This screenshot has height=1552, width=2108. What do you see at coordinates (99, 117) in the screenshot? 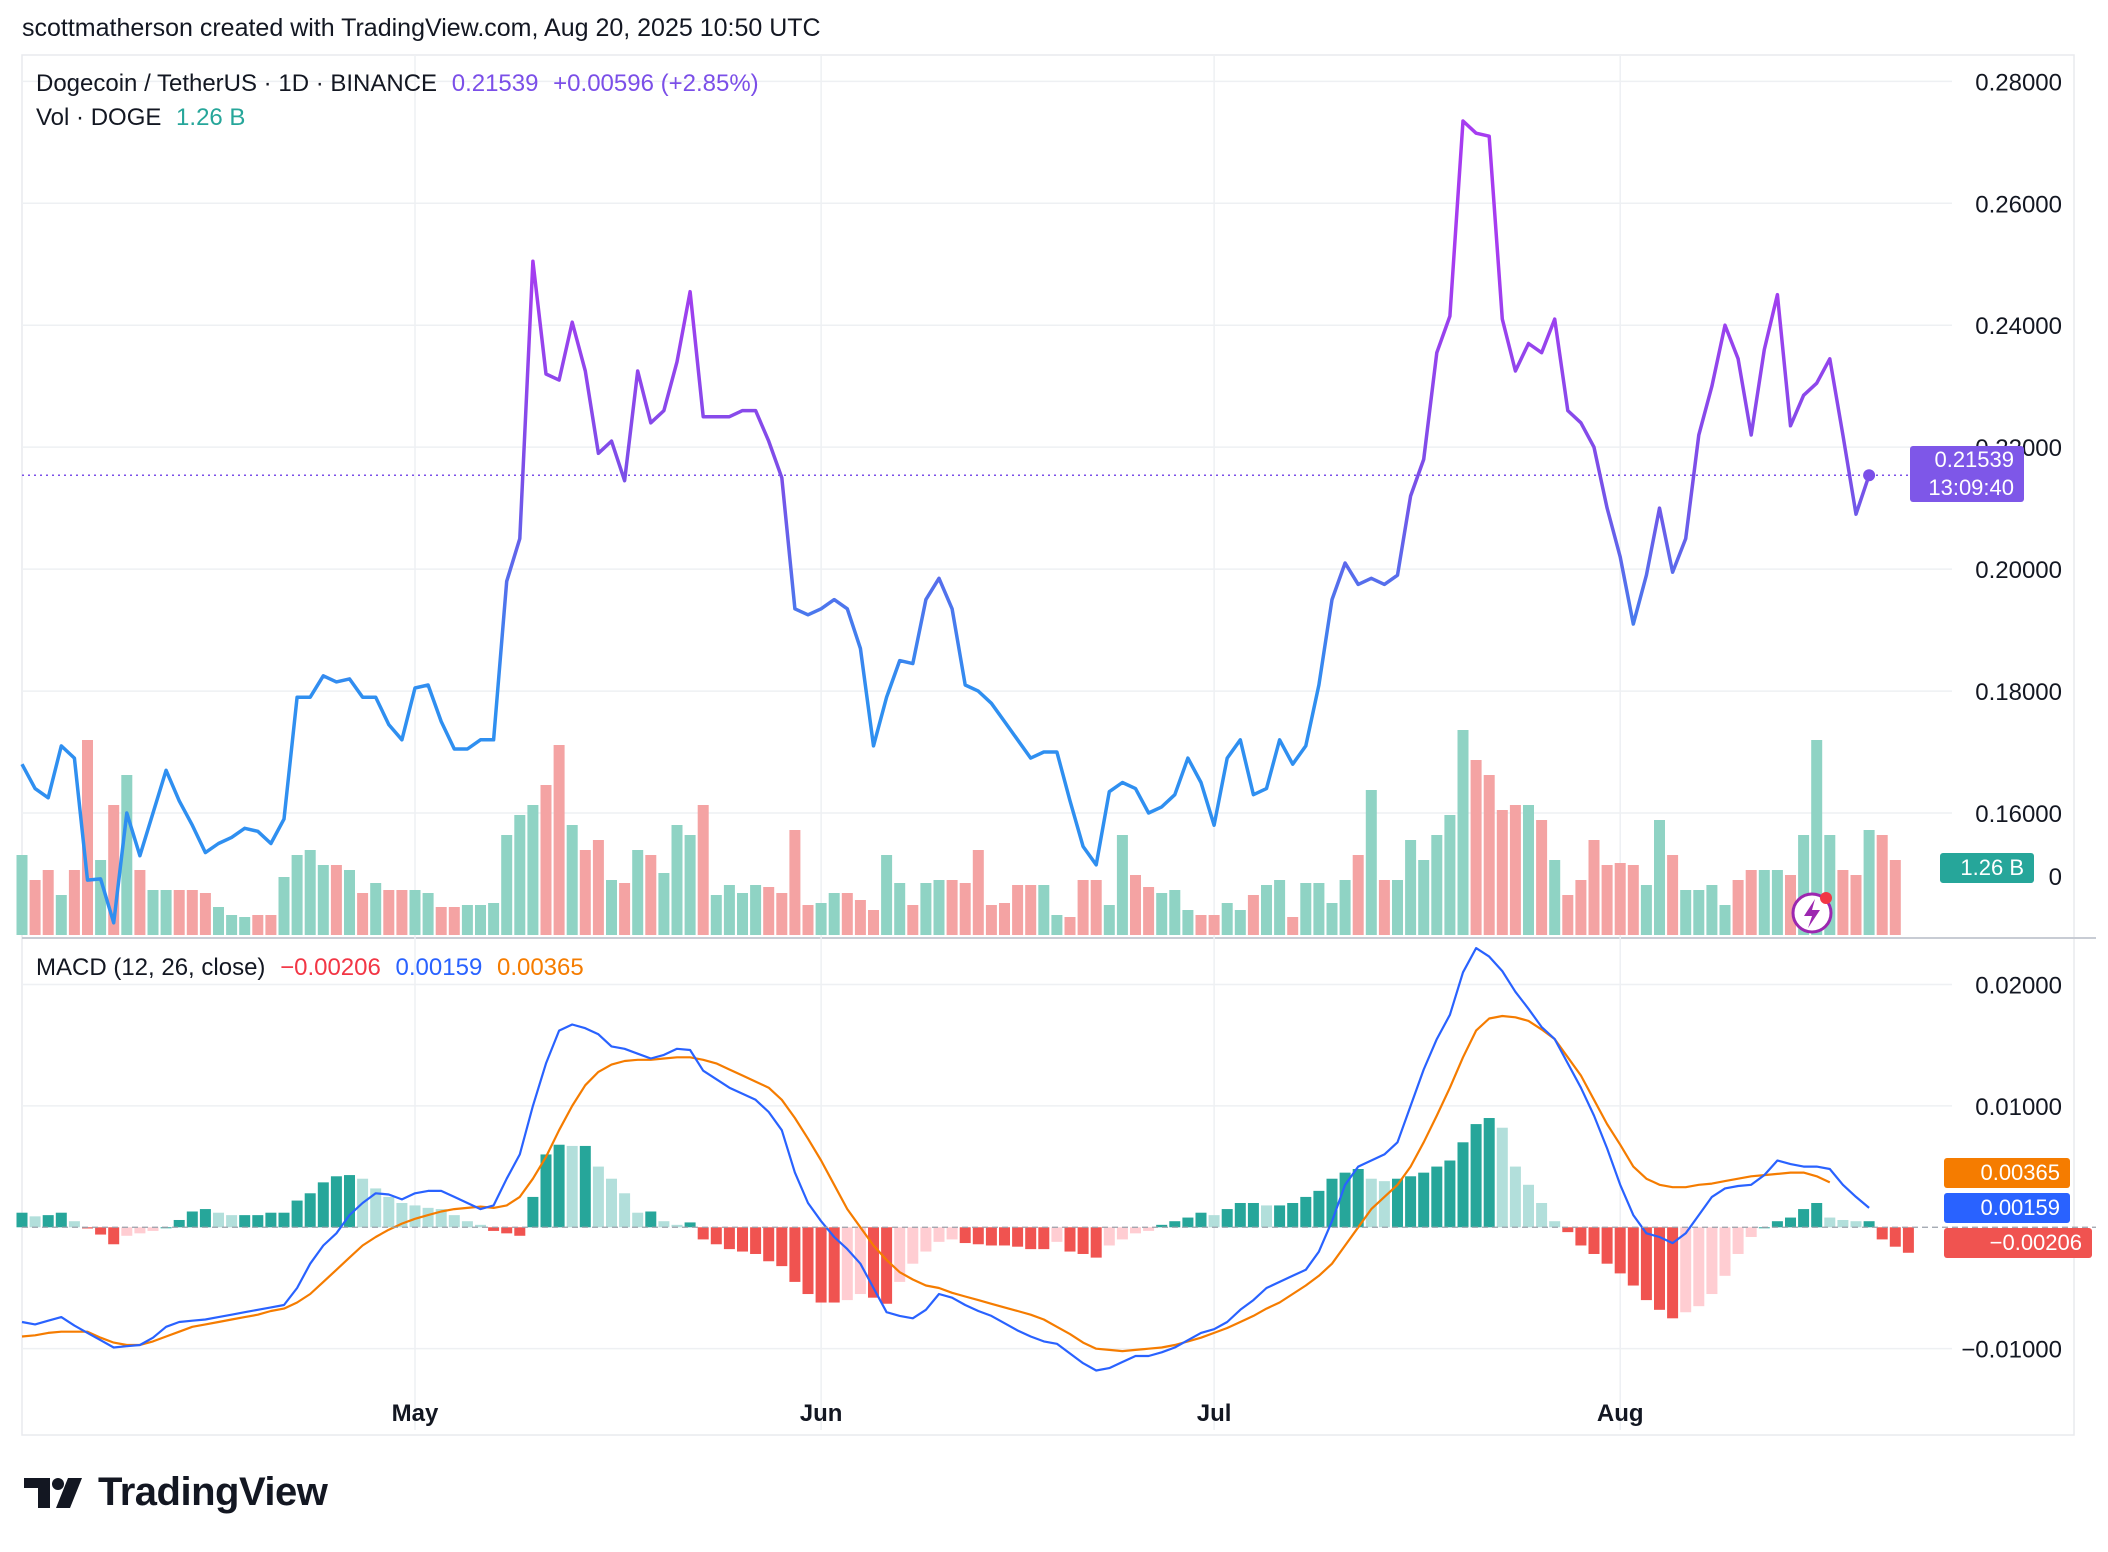
I see `volume-label: Vol · DOGE` at bounding box center [99, 117].